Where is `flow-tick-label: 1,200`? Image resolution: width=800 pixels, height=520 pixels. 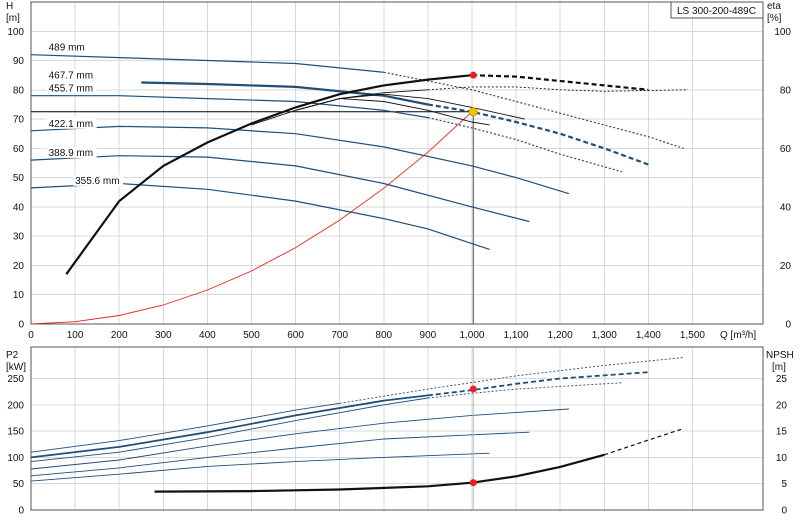
flow-tick-label: 1,200 is located at coordinates (560, 335).